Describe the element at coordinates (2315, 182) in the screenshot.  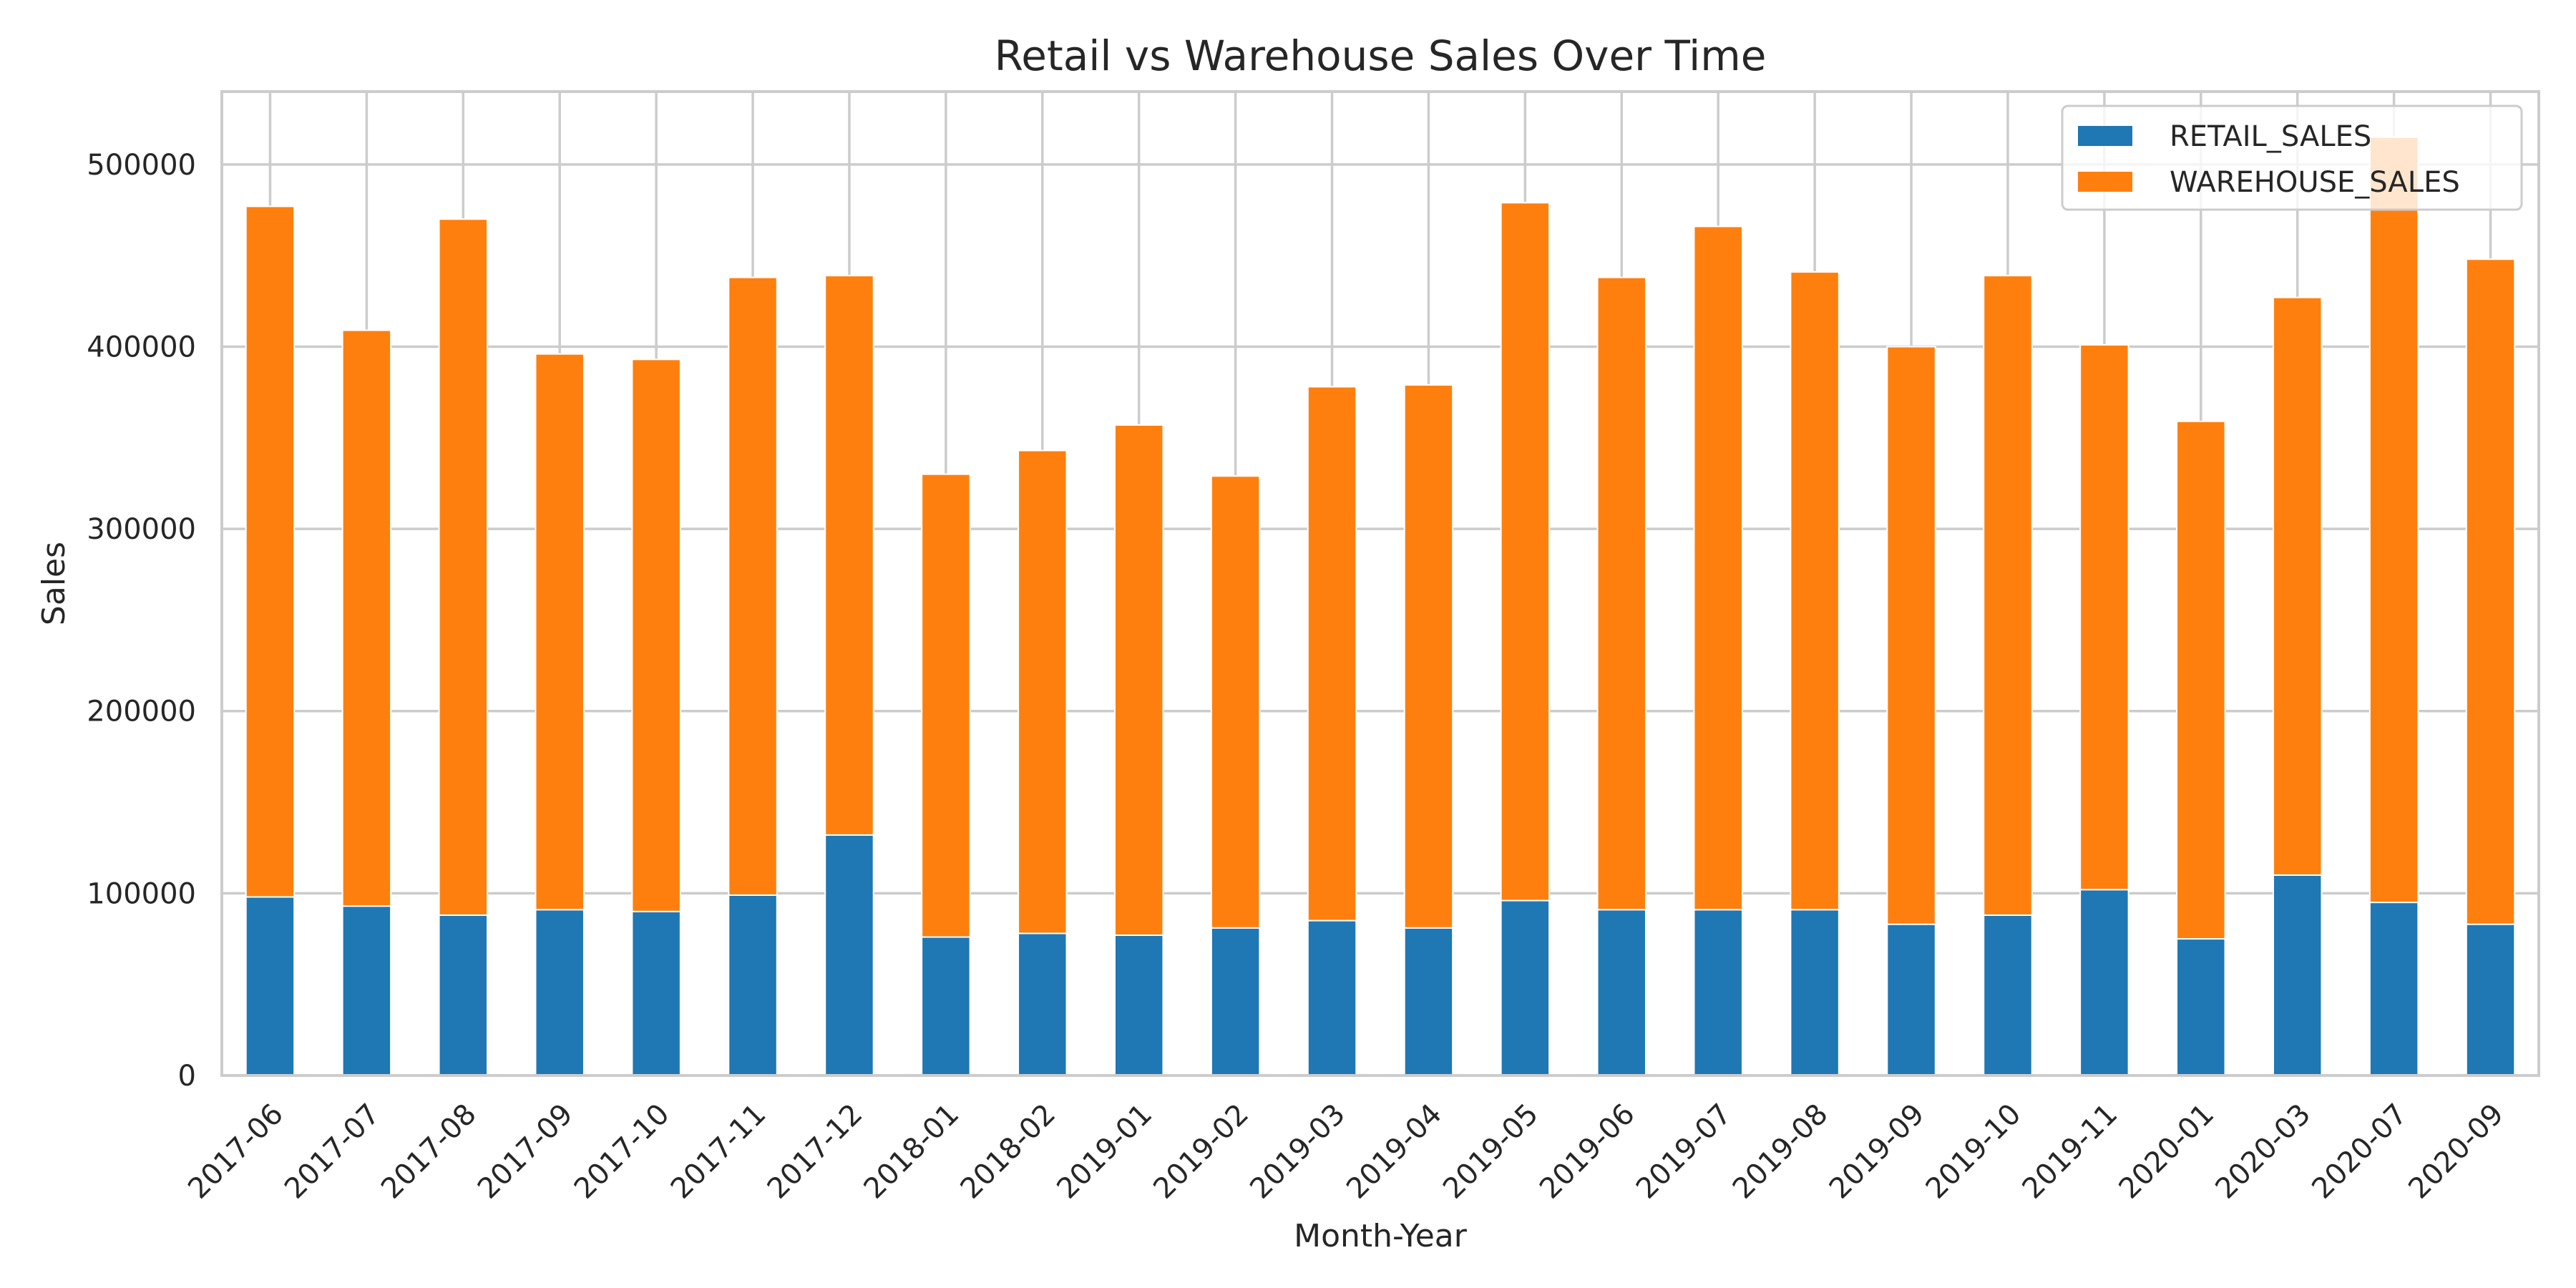
I see `legend-label: WAREHOUSE_SALES` at that location.